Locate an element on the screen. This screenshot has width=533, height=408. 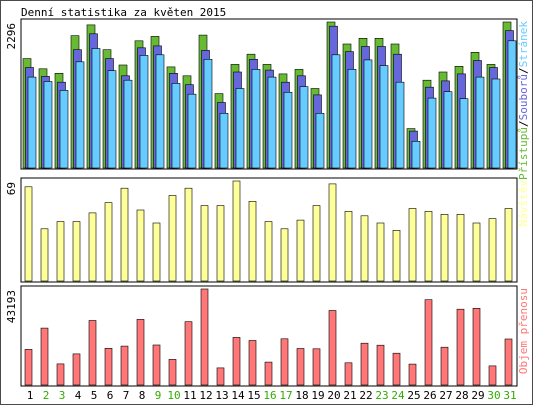
x-tick-label: 21 is located at coordinates (349, 395).